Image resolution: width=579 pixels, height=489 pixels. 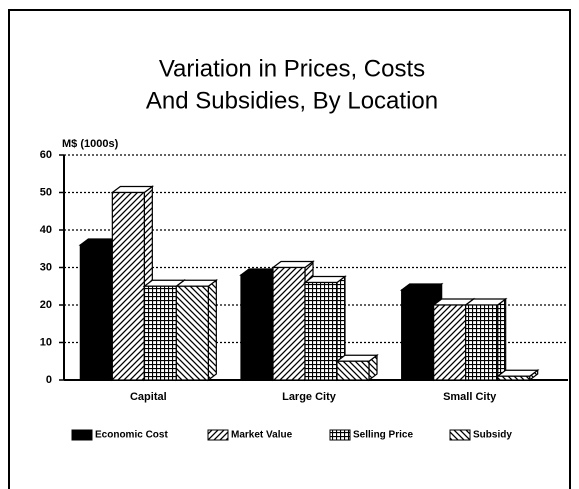 What do you see at coordinates (148, 397) in the screenshot?
I see `x-tick-label: Capital` at bounding box center [148, 397].